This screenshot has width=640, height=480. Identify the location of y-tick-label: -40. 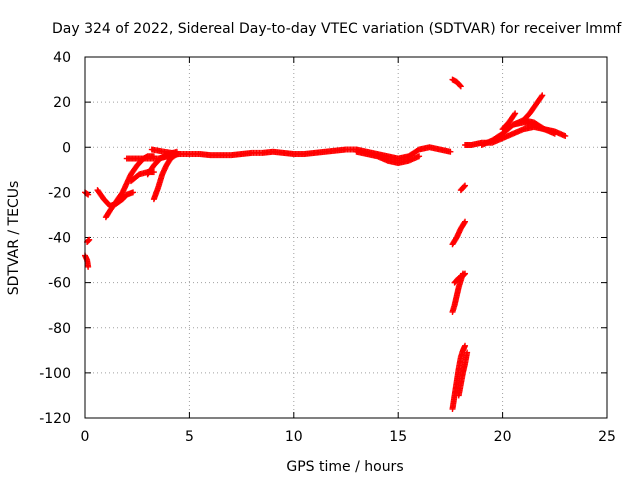
(59, 239).